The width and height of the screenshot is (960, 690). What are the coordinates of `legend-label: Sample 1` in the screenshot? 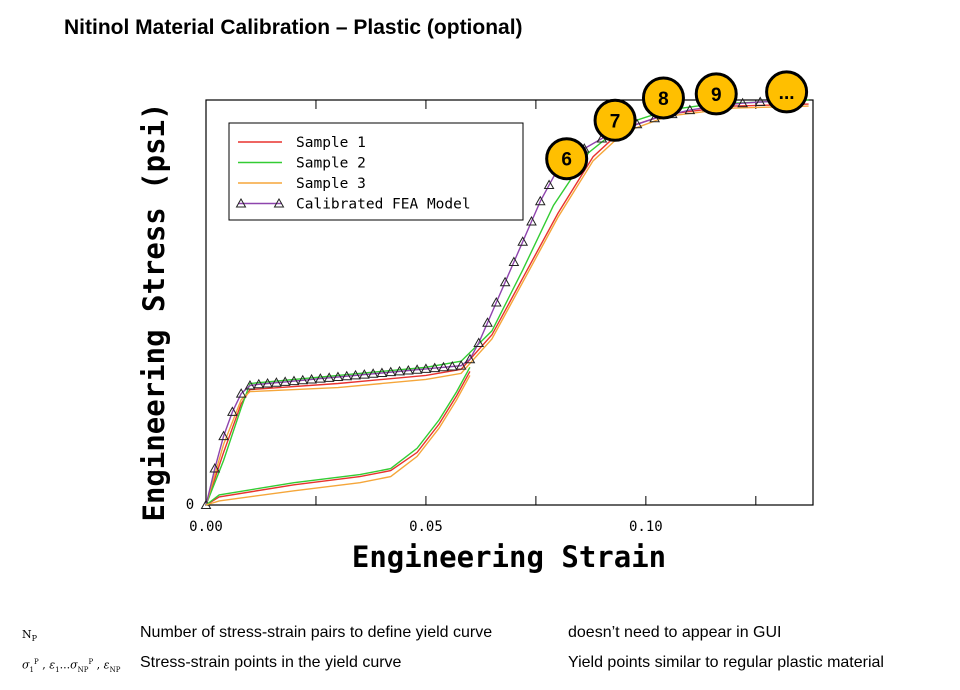 It's located at (331, 143).